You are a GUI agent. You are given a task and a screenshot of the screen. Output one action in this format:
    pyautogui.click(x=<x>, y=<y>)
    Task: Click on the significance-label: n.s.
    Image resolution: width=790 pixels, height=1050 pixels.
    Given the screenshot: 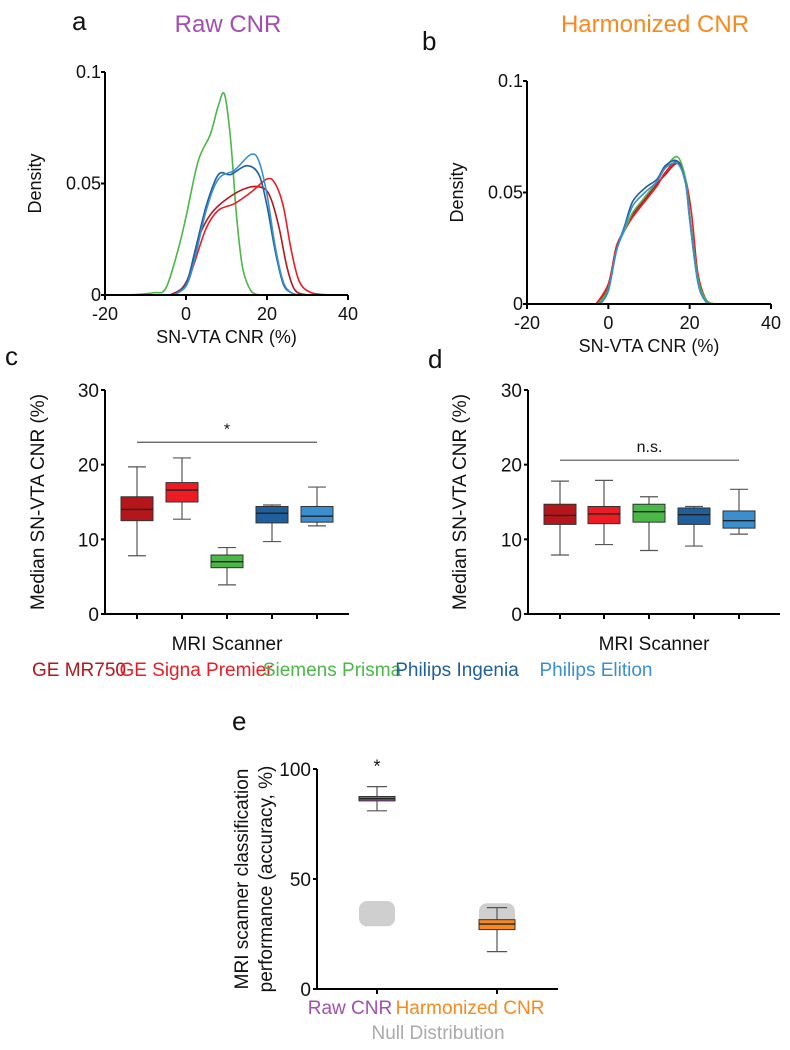 What is the action you would take?
    pyautogui.click(x=650, y=447)
    